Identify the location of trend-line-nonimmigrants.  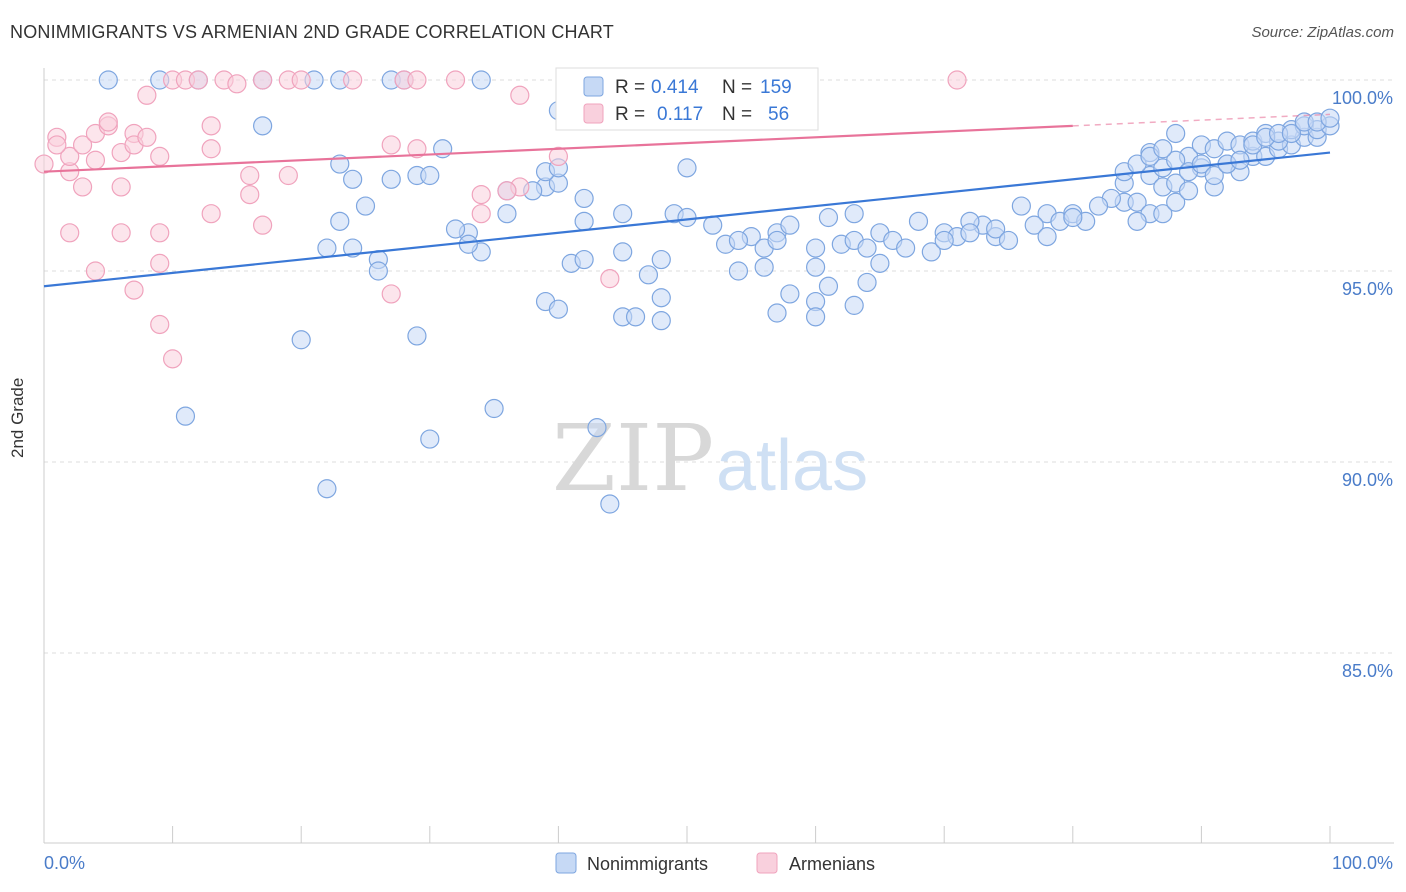
(687, 219).